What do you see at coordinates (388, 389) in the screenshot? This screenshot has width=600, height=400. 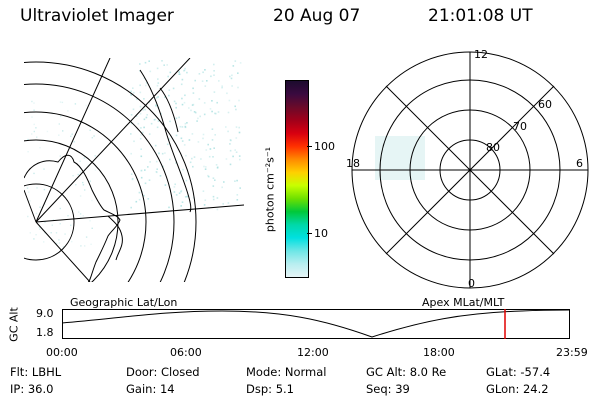 I see `status-seq: Seq: 39` at bounding box center [388, 389].